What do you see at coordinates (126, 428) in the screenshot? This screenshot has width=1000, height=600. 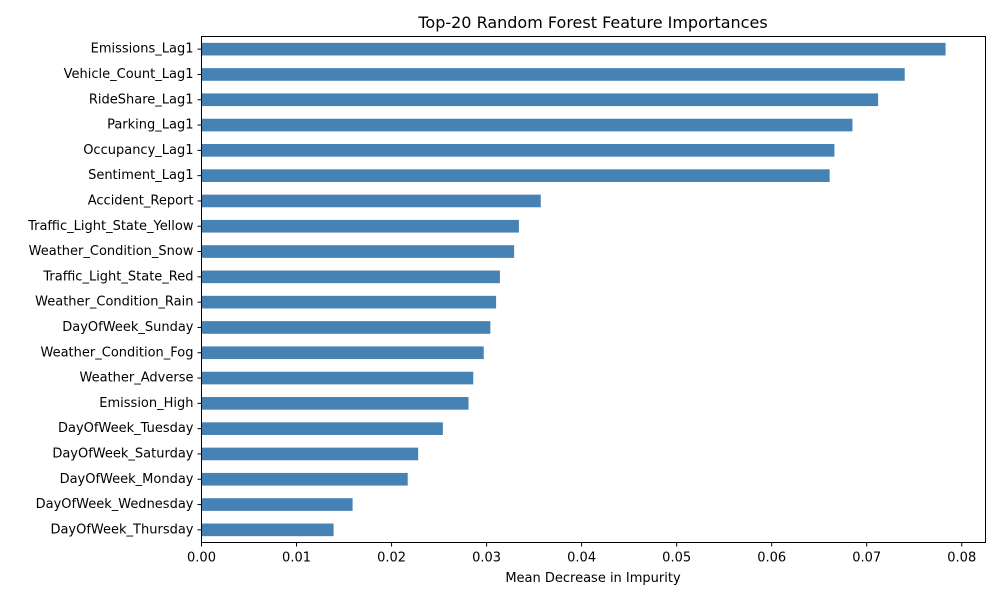 I see `y-tick-label: DayOfWeek_Tuesday` at bounding box center [126, 428].